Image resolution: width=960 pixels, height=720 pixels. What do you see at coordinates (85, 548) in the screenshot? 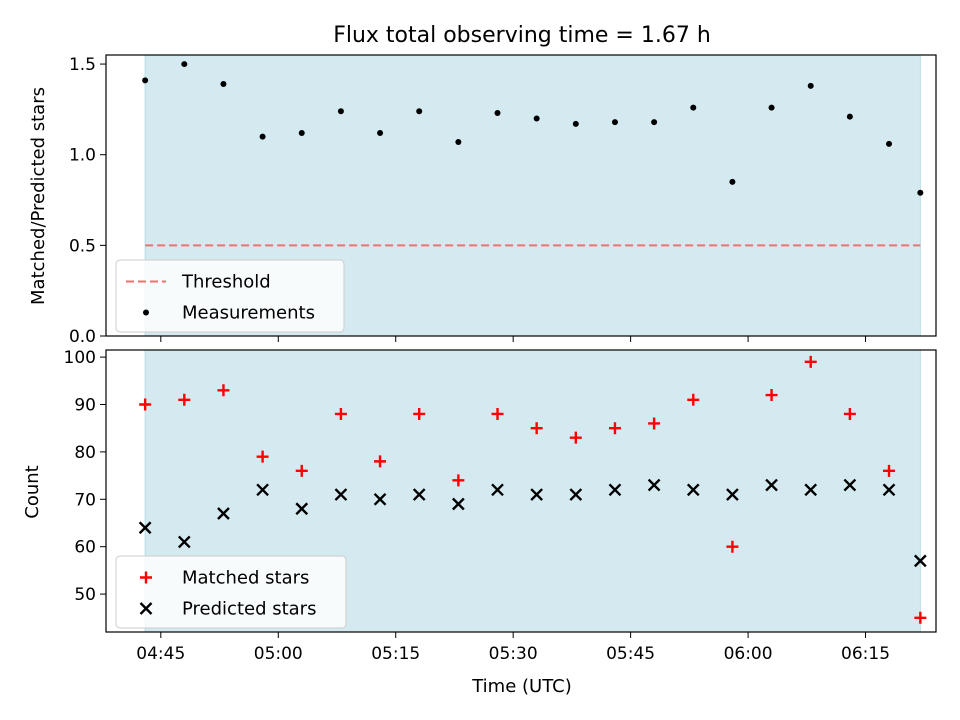
I see `y-tick-label: 60` at bounding box center [85, 548].